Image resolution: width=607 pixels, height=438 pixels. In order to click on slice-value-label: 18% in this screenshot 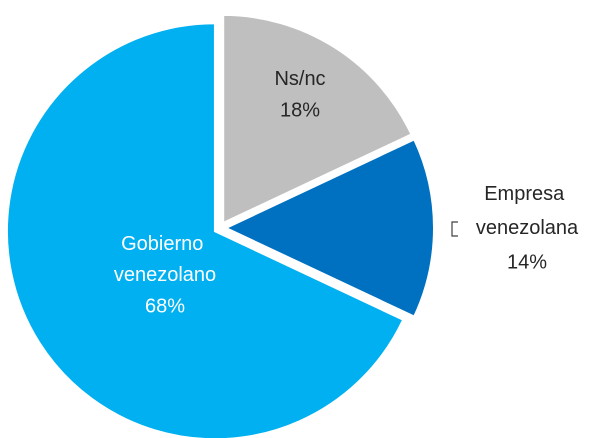, I will do `click(300, 110)`.